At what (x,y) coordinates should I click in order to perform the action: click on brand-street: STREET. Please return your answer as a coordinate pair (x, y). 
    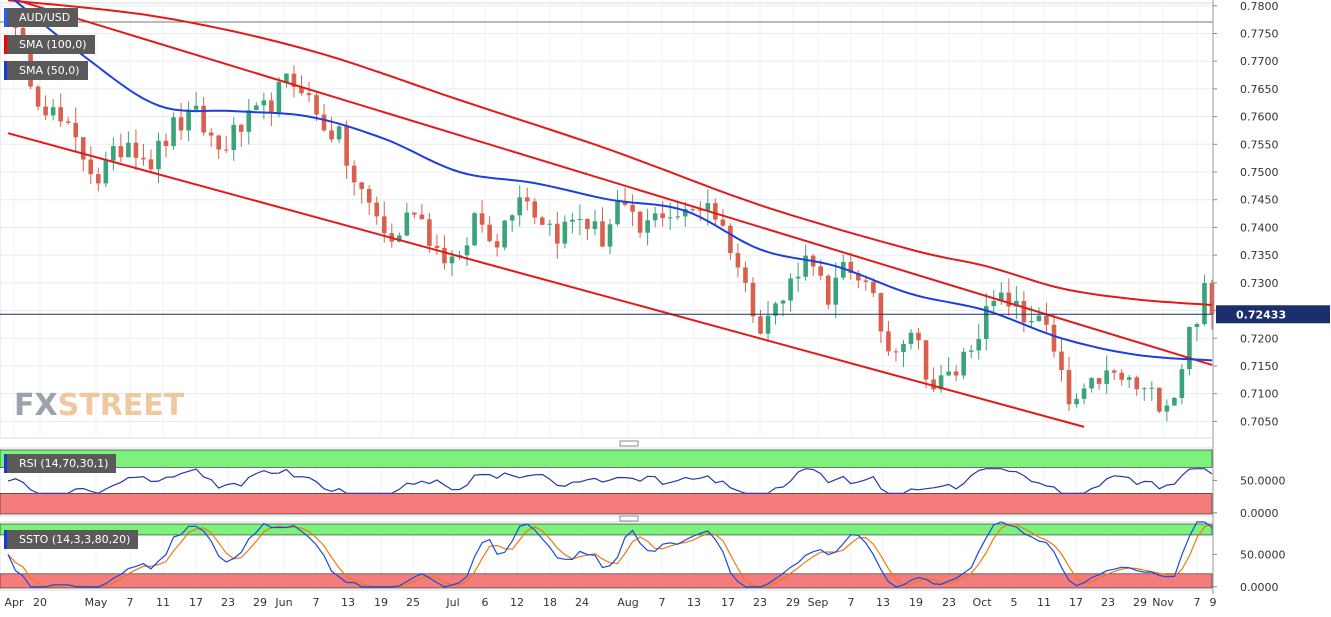
    Looking at the image, I should click on (121, 405).